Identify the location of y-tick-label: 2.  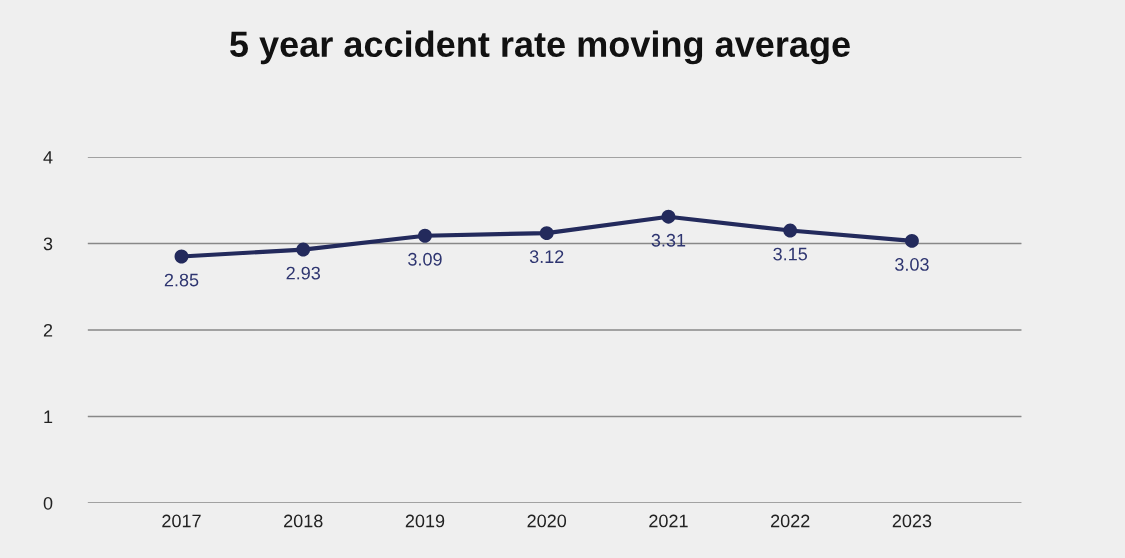
(48, 330).